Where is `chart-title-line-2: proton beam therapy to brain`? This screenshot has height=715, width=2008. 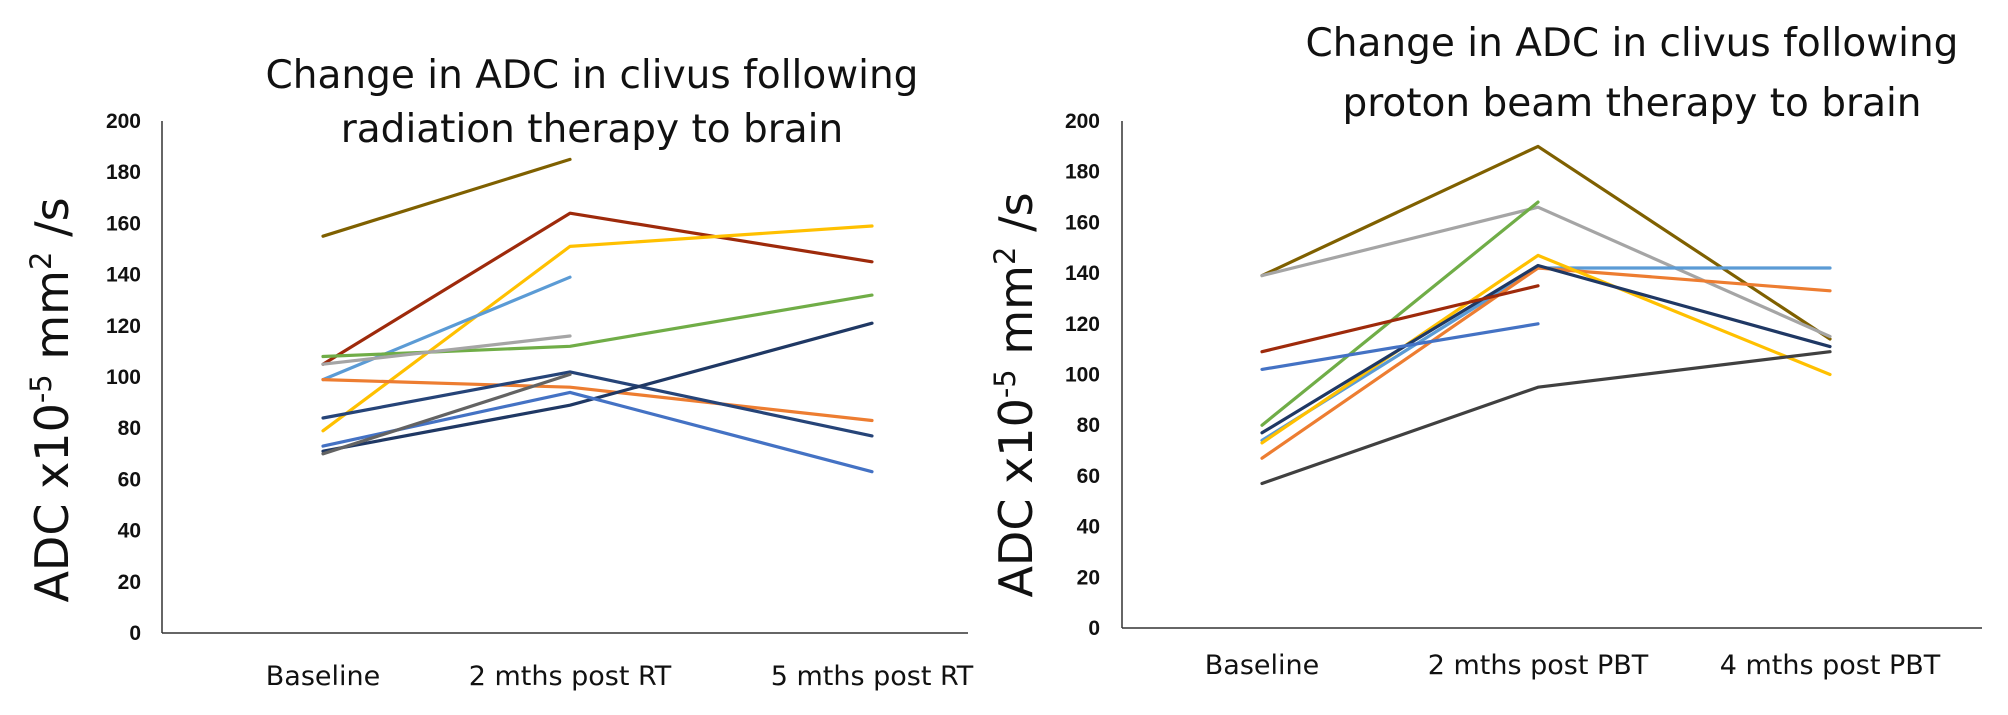
chart-title-line-2: proton beam therapy to brain is located at coordinates (1631, 103).